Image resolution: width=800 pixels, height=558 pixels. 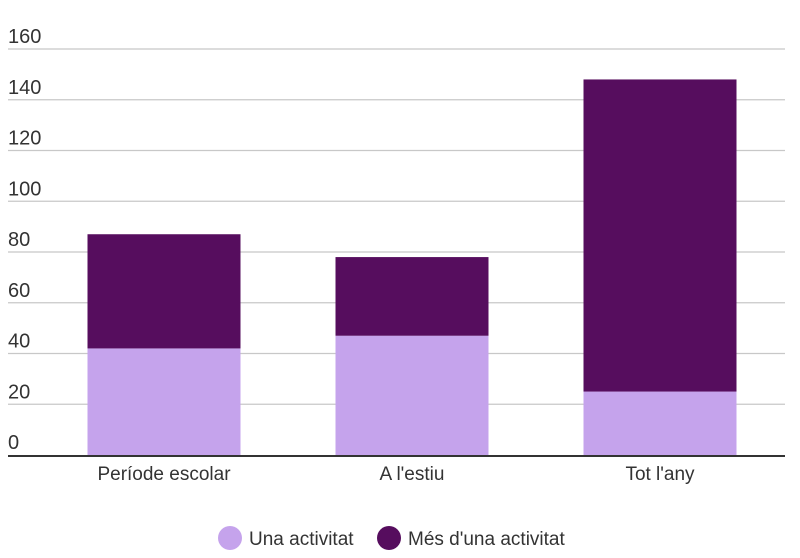 What do you see at coordinates (24, 139) in the screenshot?
I see `y-tick-label-120: 120` at bounding box center [24, 139].